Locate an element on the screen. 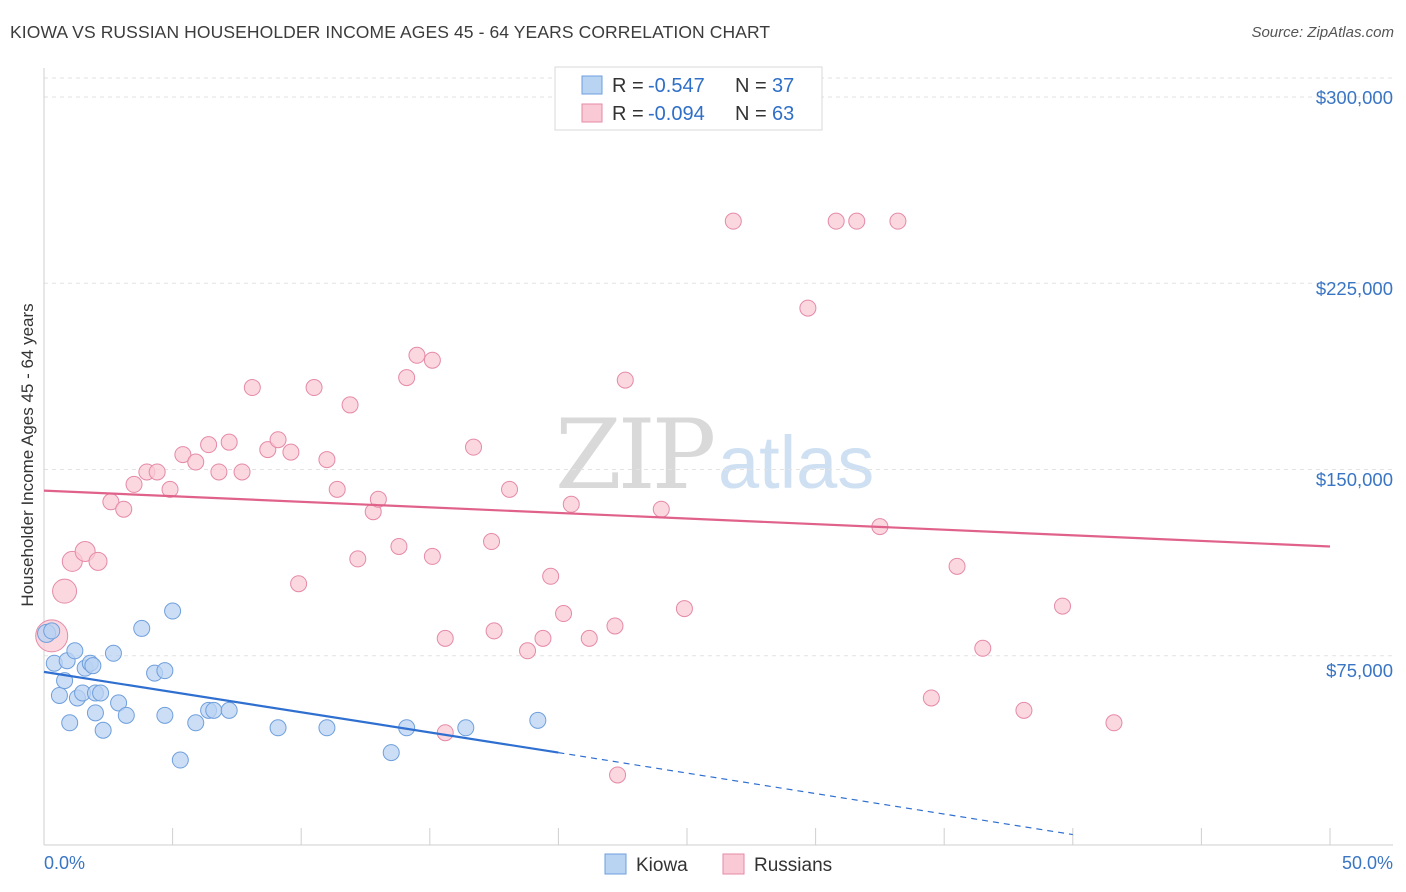 The image size is (1406, 892). russians-r-value: -0.094 is located at coordinates (676, 114).